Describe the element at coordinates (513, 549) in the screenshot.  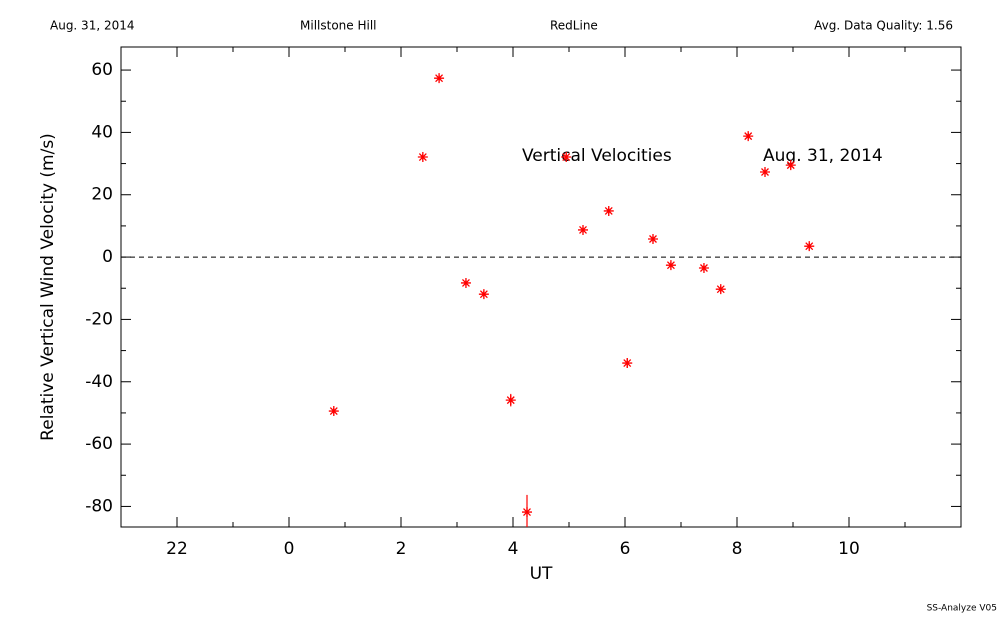
I see `x-tick-label: 4` at that location.